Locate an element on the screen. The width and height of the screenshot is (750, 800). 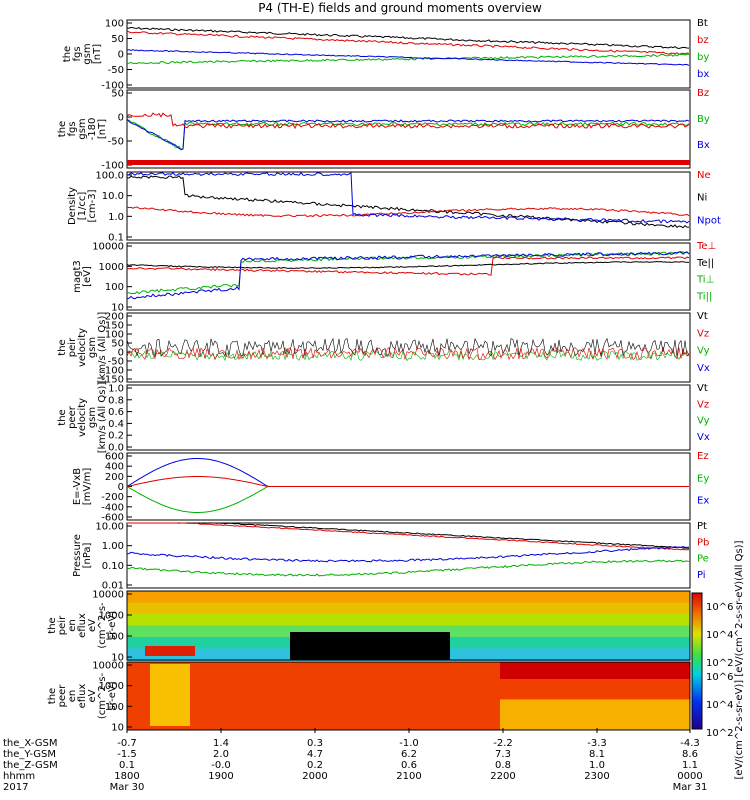
x-row-value: -0.0 is located at coordinates (221, 765).